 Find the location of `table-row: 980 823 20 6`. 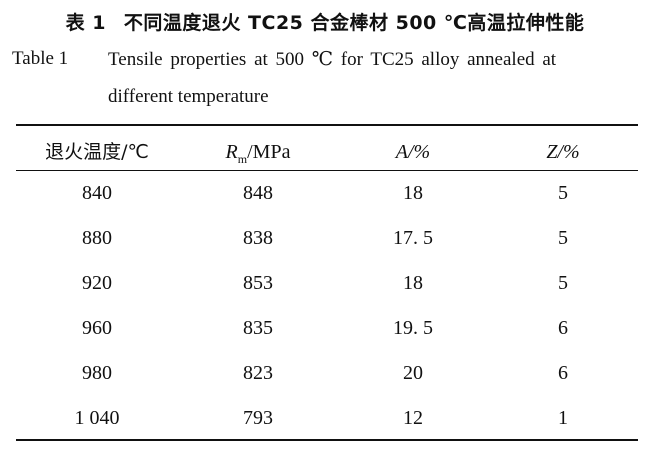

table-row: 980 823 20 6 is located at coordinates (327, 373).